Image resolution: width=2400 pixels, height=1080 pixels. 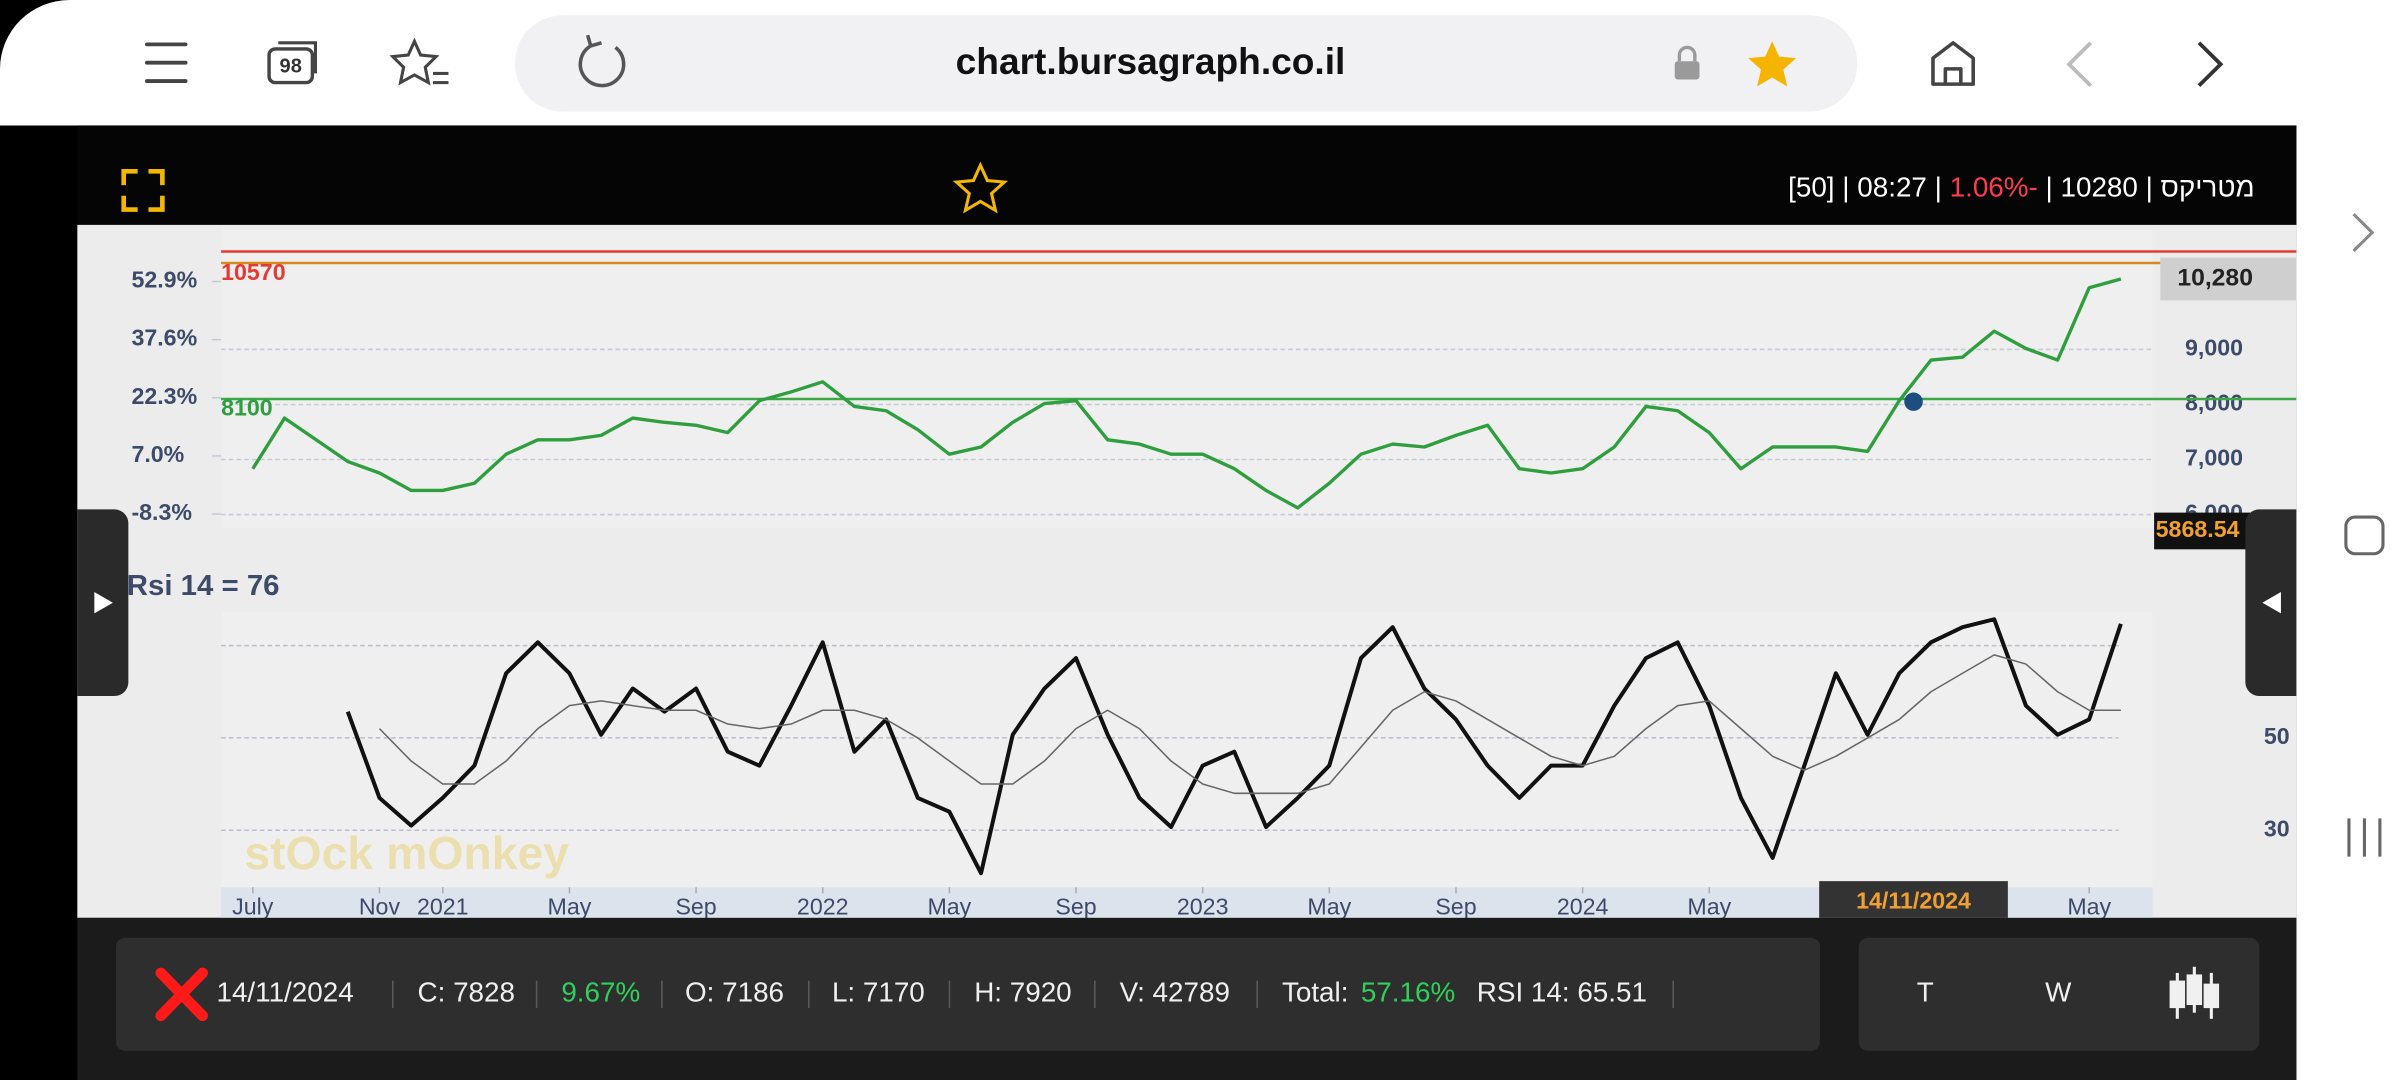 I want to click on nav-home-button, so click(x=2364, y=535).